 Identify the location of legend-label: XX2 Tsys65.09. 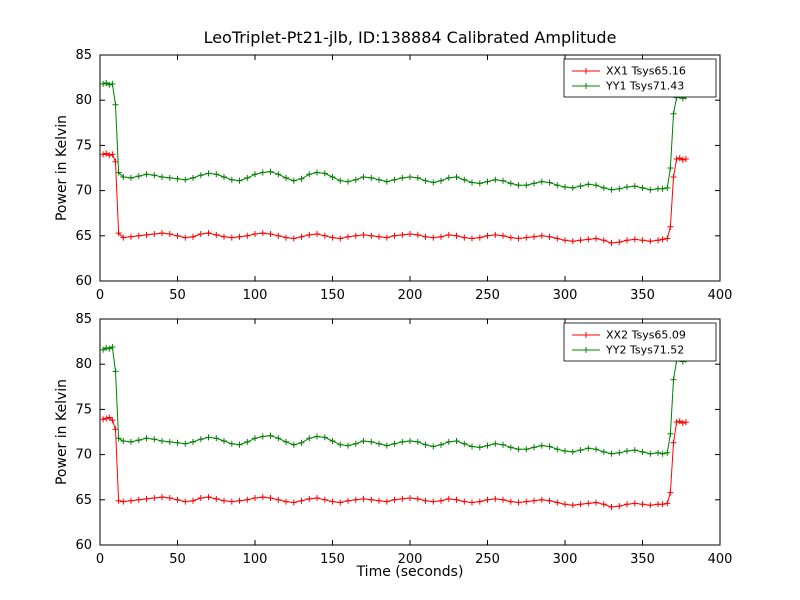
(646, 335).